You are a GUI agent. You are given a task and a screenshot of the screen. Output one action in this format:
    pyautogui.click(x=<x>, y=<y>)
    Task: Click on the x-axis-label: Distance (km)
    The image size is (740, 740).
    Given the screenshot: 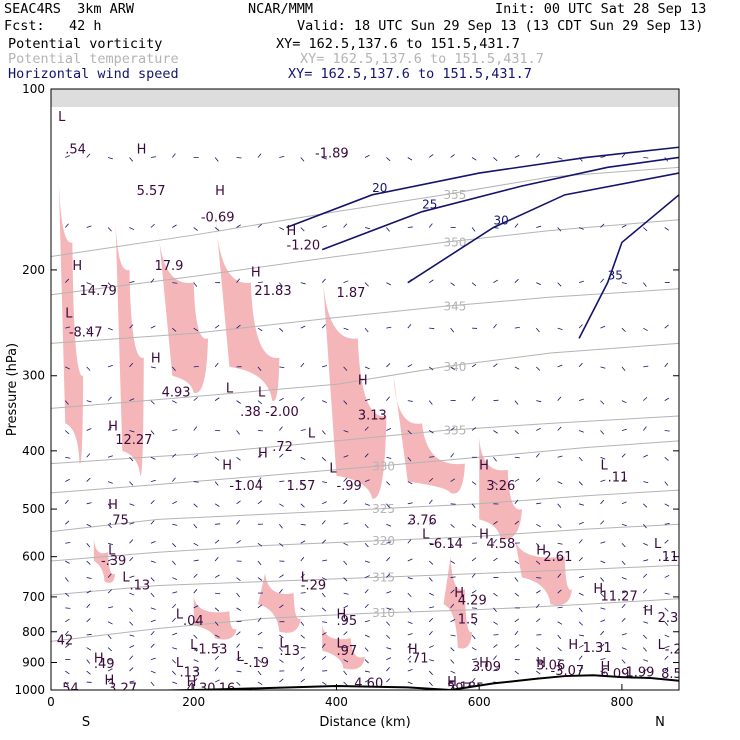 What is the action you would take?
    pyautogui.click(x=364, y=722)
    